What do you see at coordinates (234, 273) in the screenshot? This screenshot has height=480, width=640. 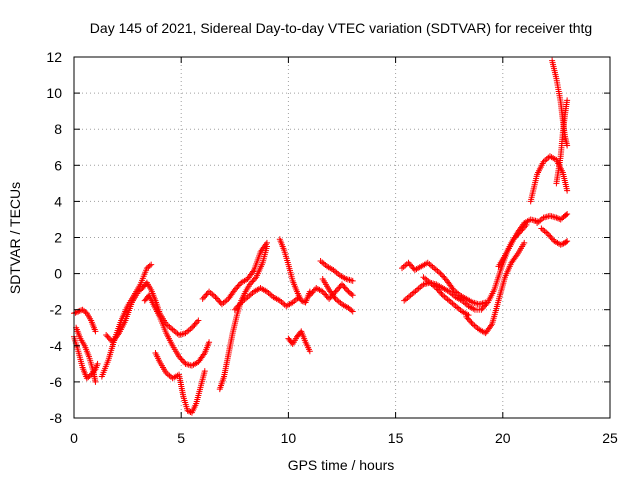 I see `series-arc-h` at bounding box center [234, 273].